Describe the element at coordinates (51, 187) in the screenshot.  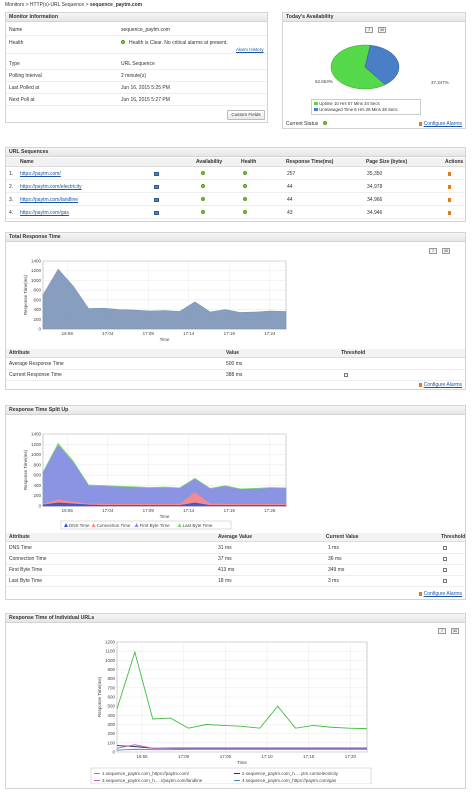
I see `url-link: https://paytm.com/electricity` at that location.